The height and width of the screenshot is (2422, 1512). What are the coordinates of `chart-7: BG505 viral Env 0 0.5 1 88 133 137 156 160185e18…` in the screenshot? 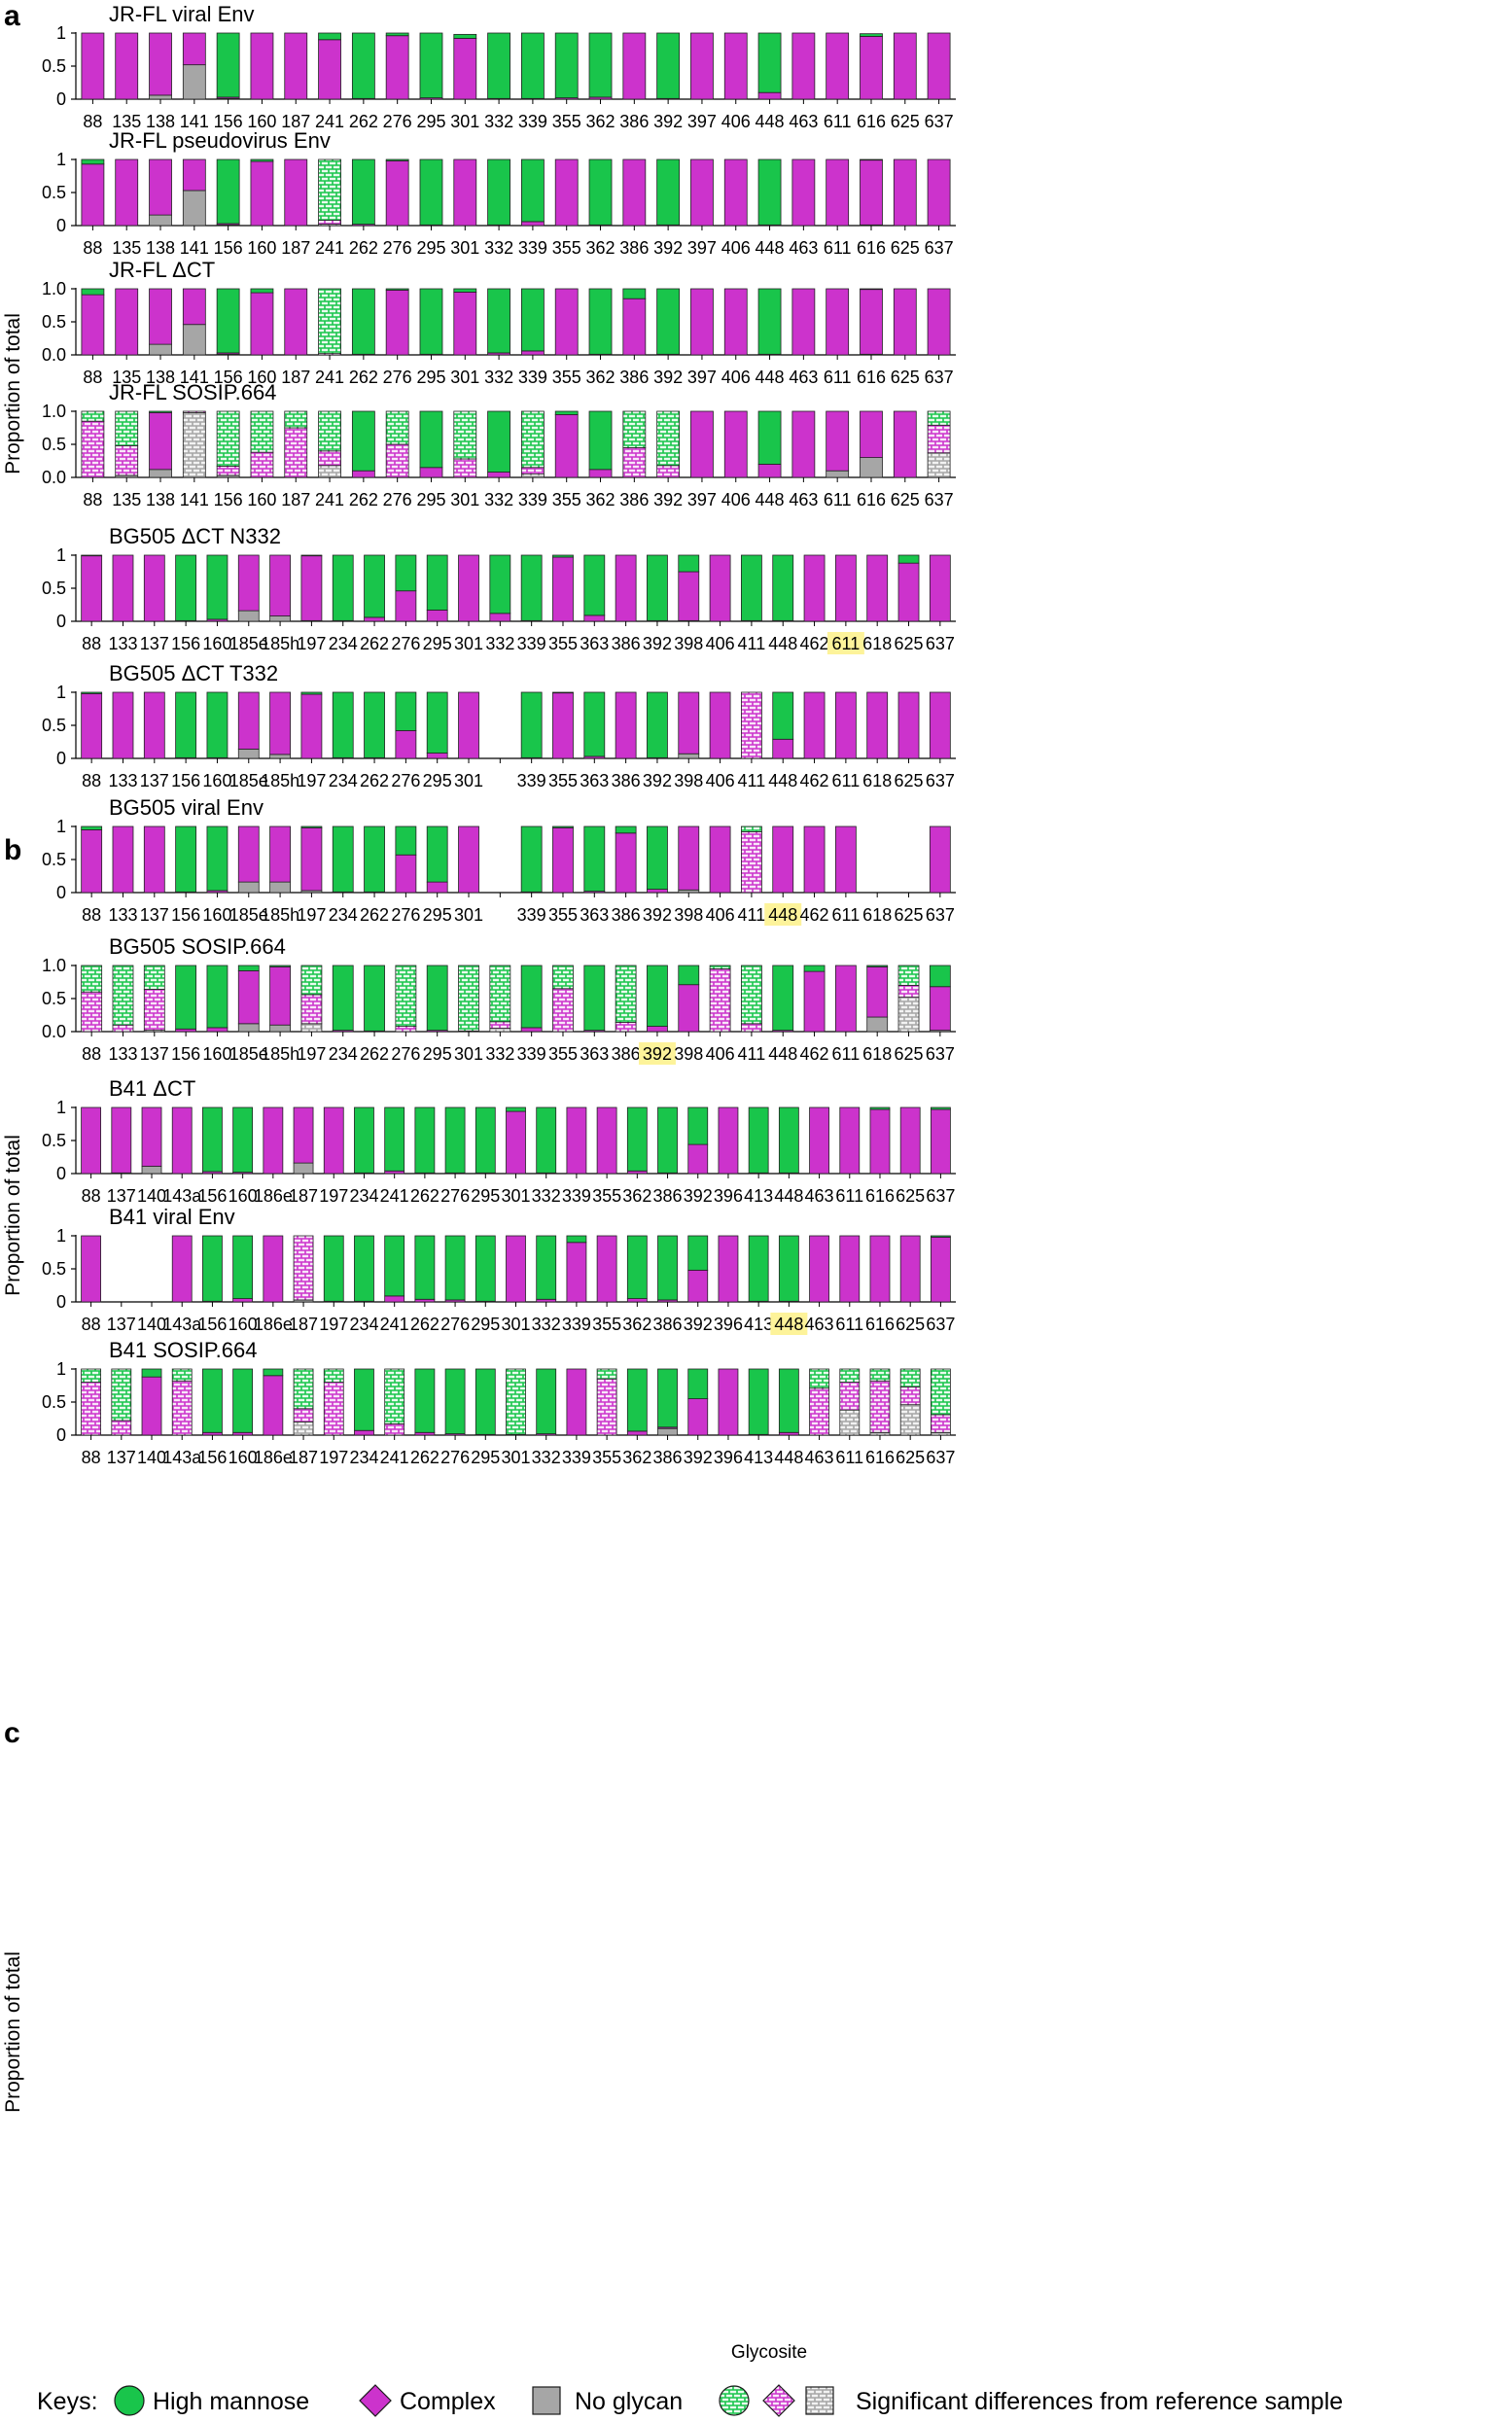 It's located at (499, 861).